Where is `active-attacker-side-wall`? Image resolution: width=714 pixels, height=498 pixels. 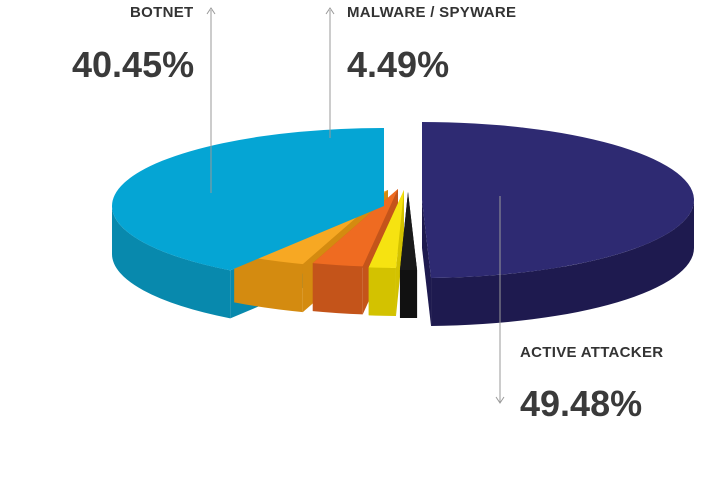
active-attacker-side-wall is located at coordinates (562, 263).